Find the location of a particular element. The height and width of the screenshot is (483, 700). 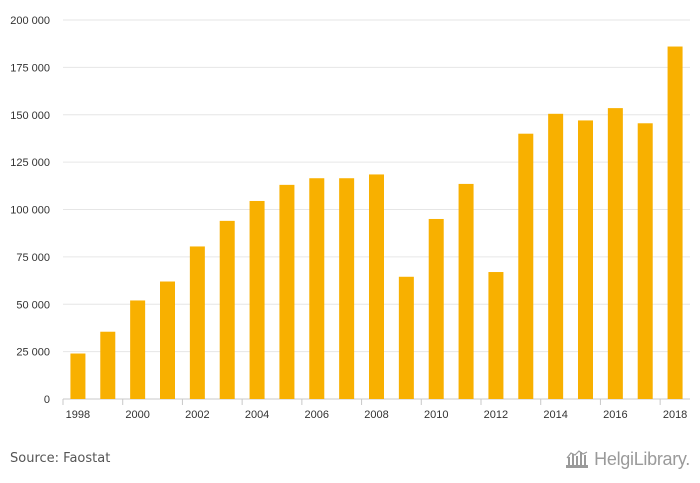

y-tick-label: 100 000 is located at coordinates (30, 211).